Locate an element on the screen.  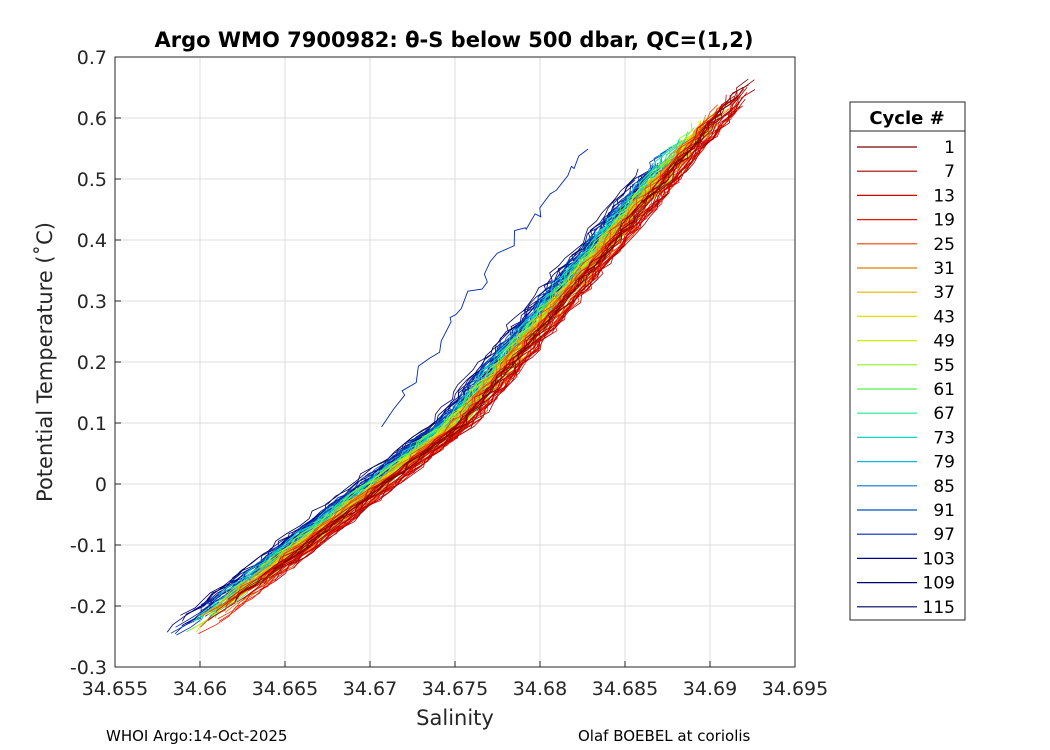
legend-label: 7 is located at coordinates (949, 172).